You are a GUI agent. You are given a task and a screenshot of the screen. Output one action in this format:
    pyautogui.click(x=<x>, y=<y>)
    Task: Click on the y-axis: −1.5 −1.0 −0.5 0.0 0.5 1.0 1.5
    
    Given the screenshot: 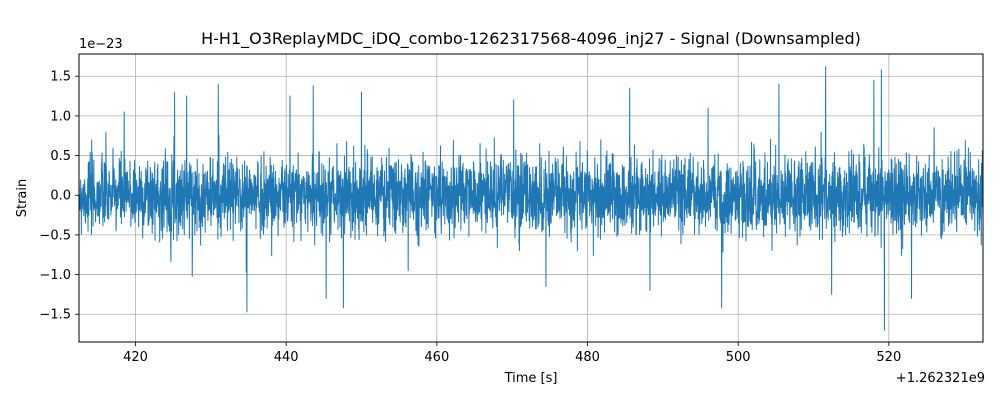 What is the action you would take?
    pyautogui.click(x=59, y=196)
    